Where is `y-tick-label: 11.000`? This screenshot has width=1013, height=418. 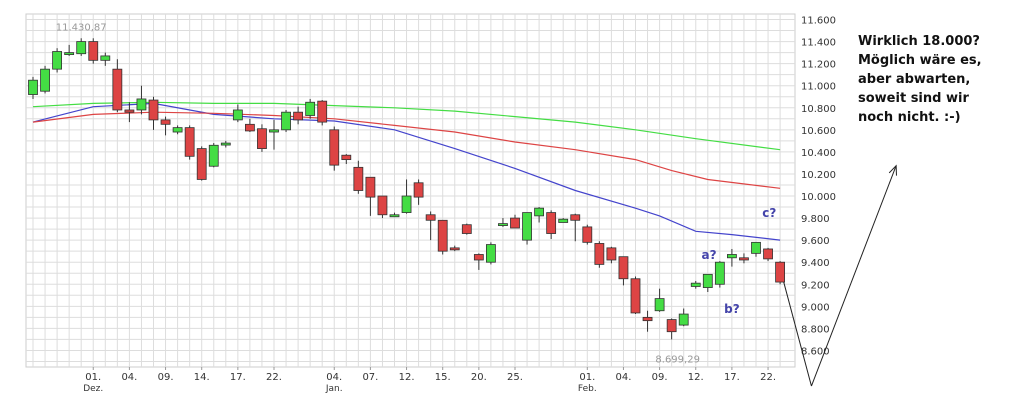 y-tick-label: 11.000 is located at coordinates (818, 87).